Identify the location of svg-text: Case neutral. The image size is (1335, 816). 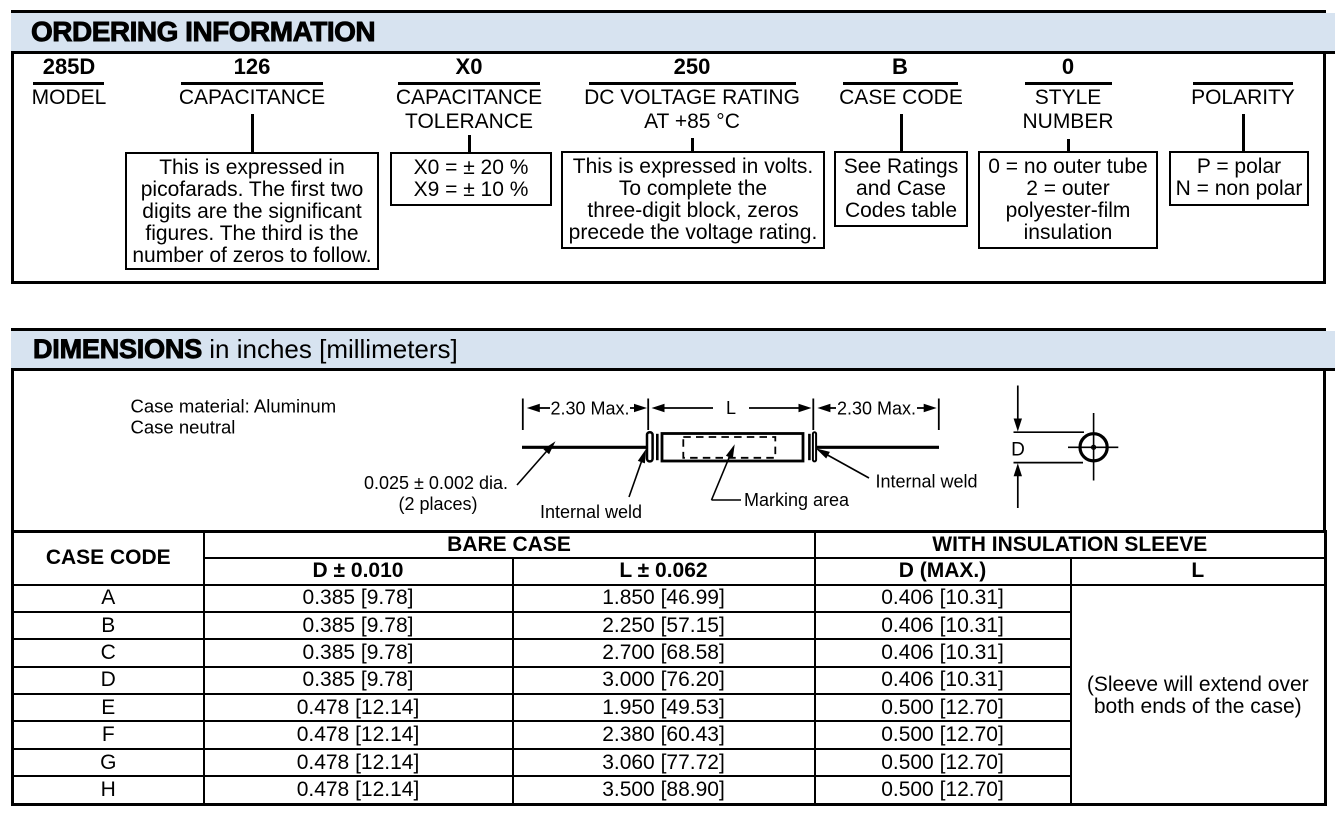
(183, 427).